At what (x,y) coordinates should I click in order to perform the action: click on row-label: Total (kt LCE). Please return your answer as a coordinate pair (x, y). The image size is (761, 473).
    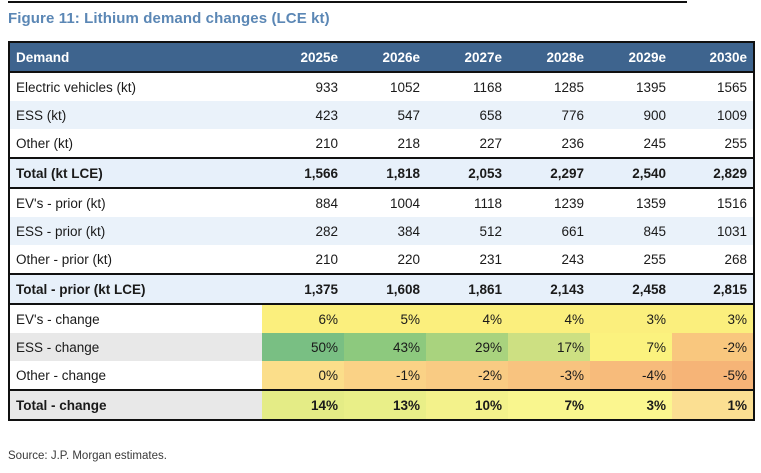
    Looking at the image, I should click on (135, 173).